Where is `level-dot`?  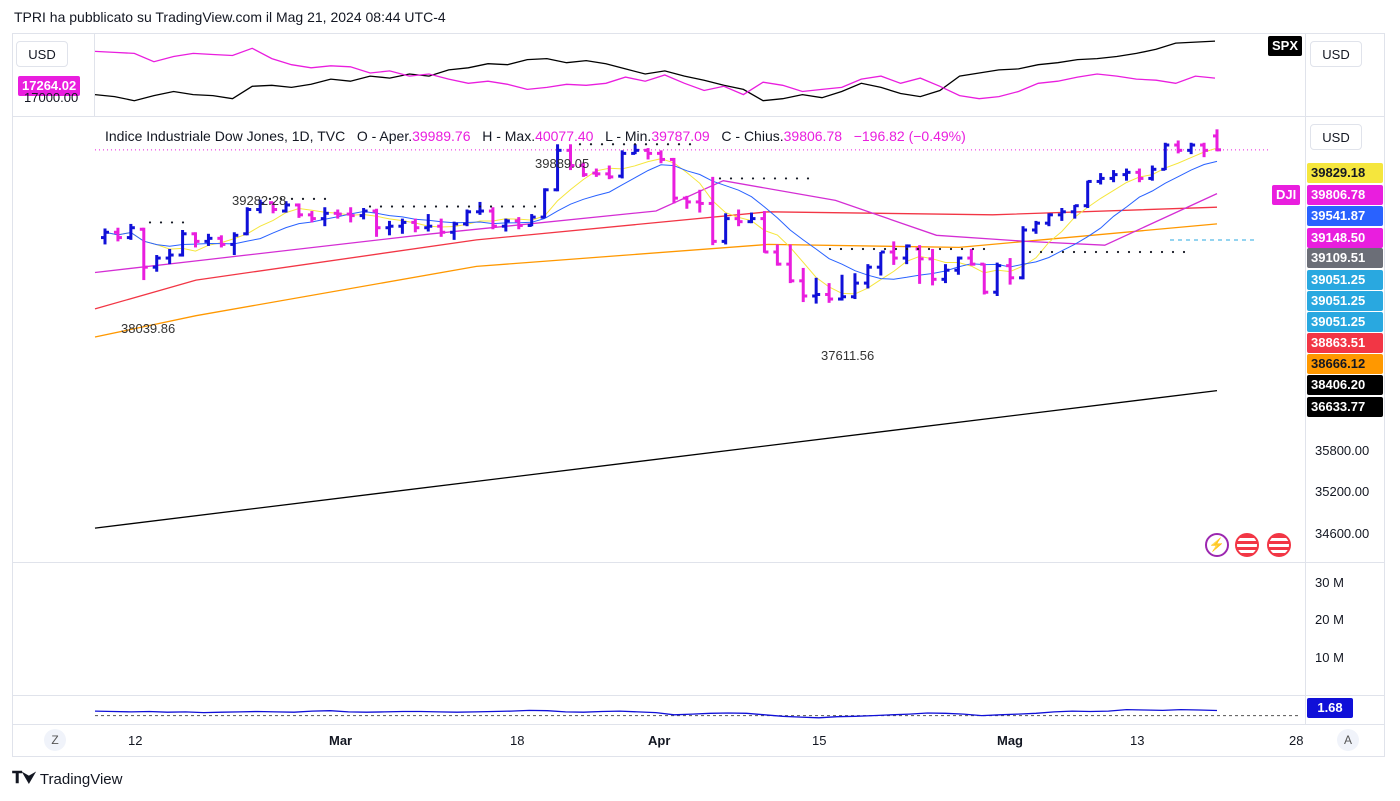 level-dot is located at coordinates (480, 206).